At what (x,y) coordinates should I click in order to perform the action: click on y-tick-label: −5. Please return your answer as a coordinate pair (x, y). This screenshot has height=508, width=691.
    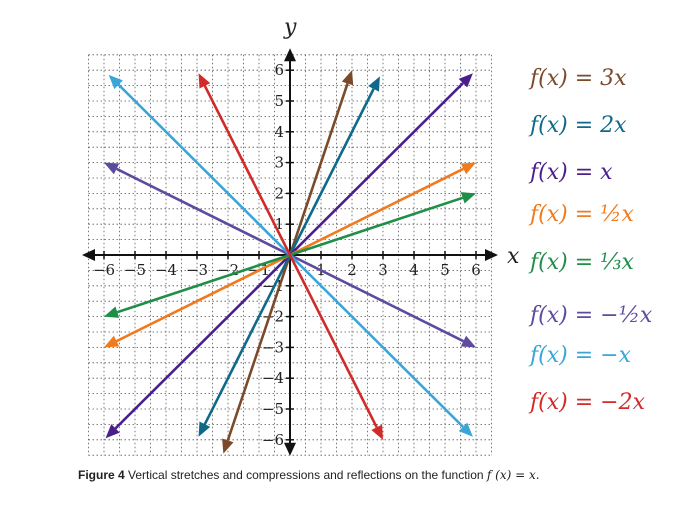
    Looking at the image, I should click on (273, 409).